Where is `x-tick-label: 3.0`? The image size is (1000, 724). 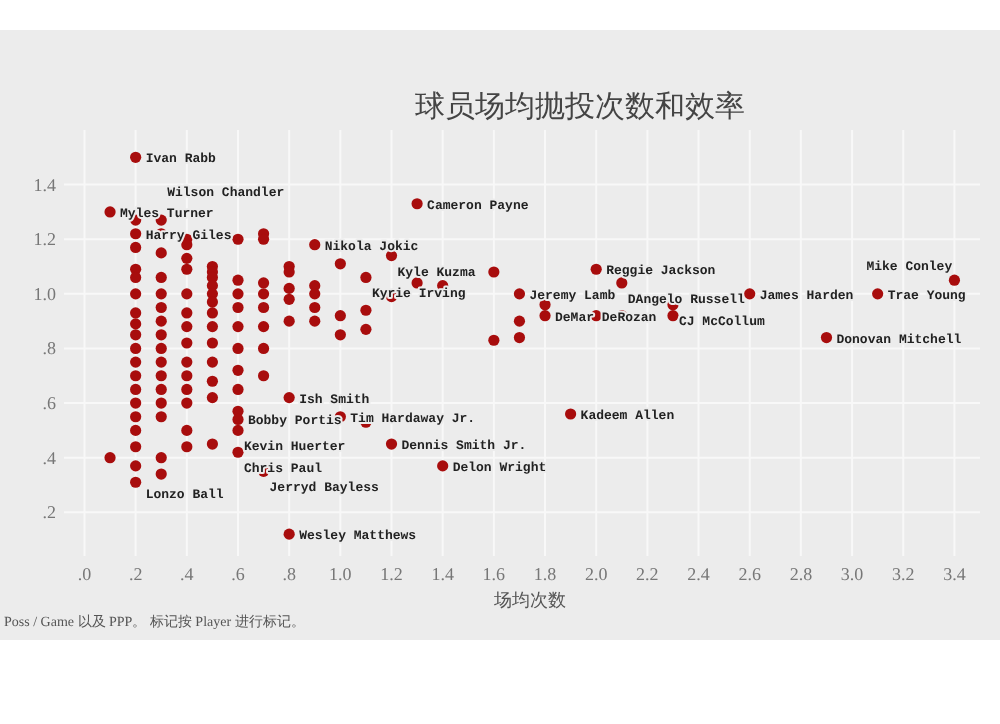
x-tick-label: 3.0 is located at coordinates (852, 574).